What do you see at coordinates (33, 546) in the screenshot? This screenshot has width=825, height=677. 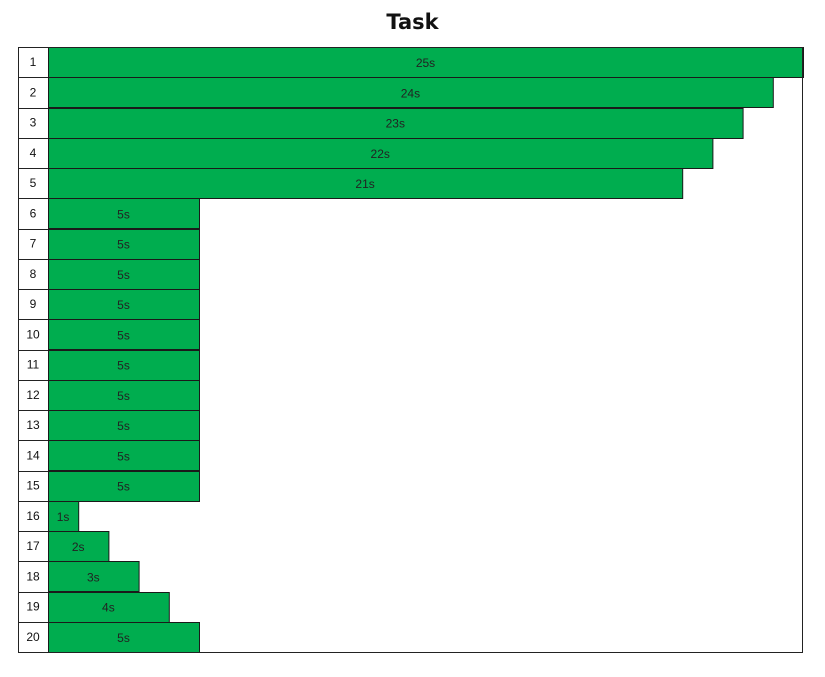 I see `row-label: 17` at bounding box center [33, 546].